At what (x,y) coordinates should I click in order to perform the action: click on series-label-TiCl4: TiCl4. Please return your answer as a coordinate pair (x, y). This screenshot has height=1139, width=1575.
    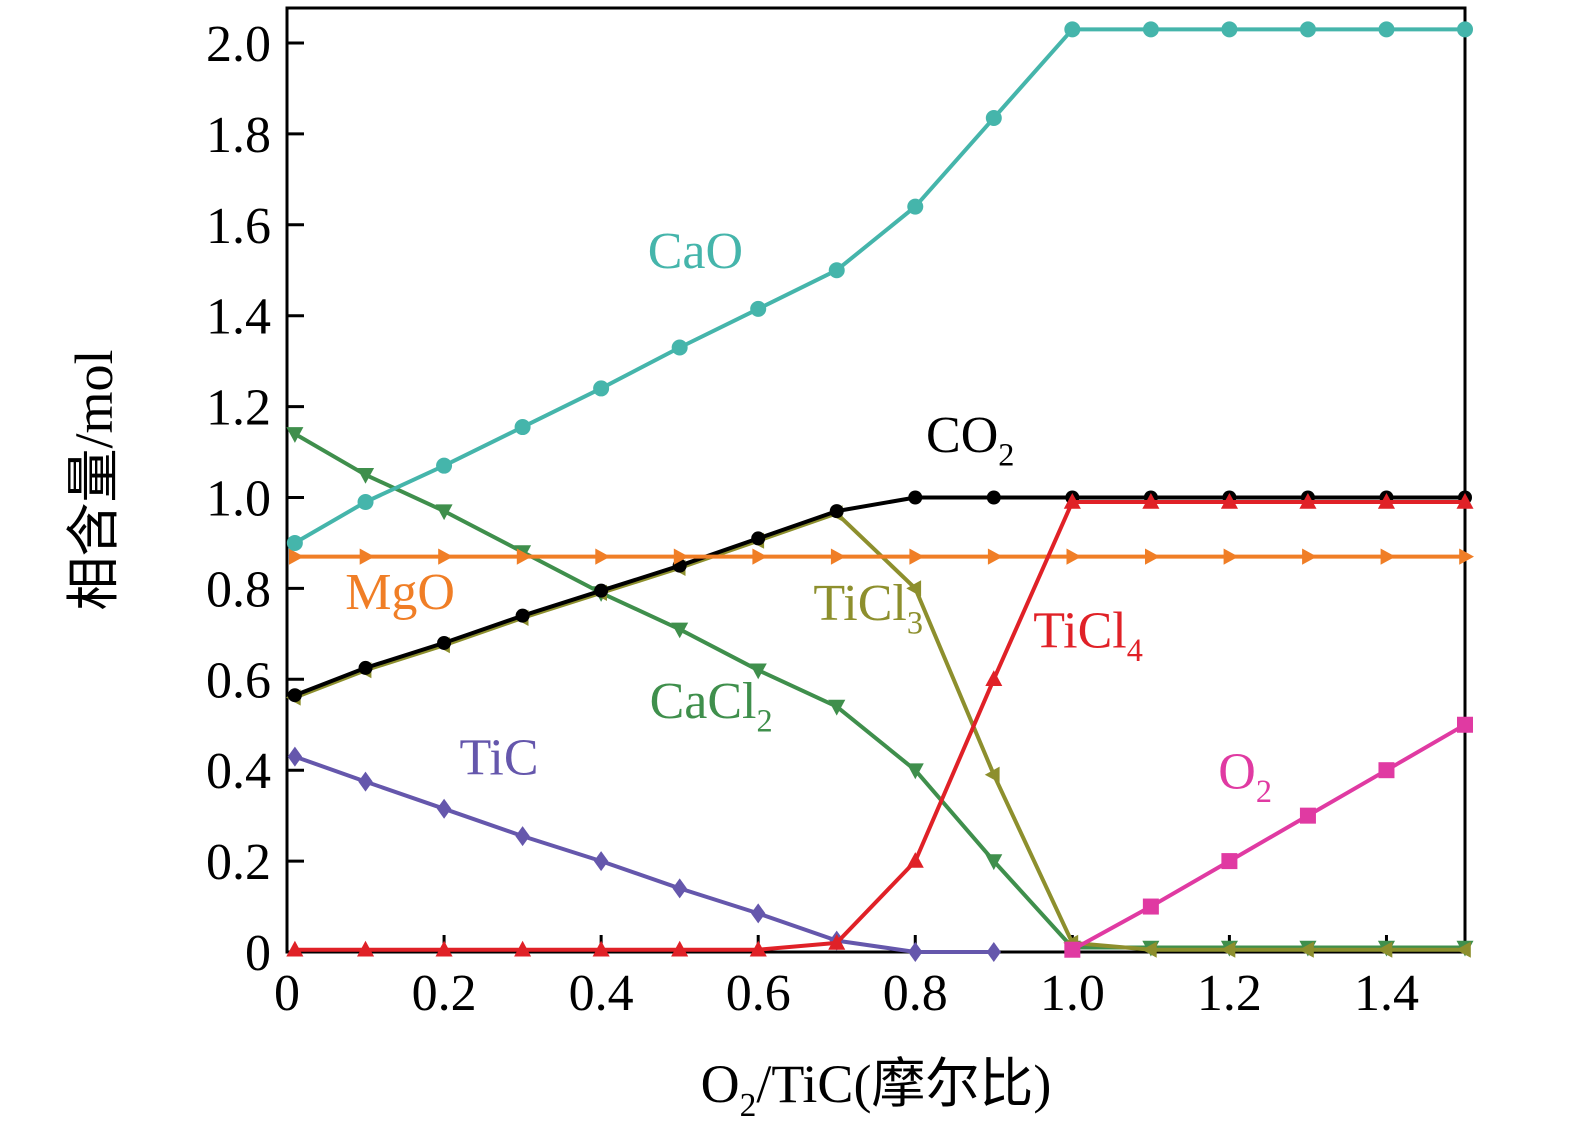
    Looking at the image, I should click on (1088, 635).